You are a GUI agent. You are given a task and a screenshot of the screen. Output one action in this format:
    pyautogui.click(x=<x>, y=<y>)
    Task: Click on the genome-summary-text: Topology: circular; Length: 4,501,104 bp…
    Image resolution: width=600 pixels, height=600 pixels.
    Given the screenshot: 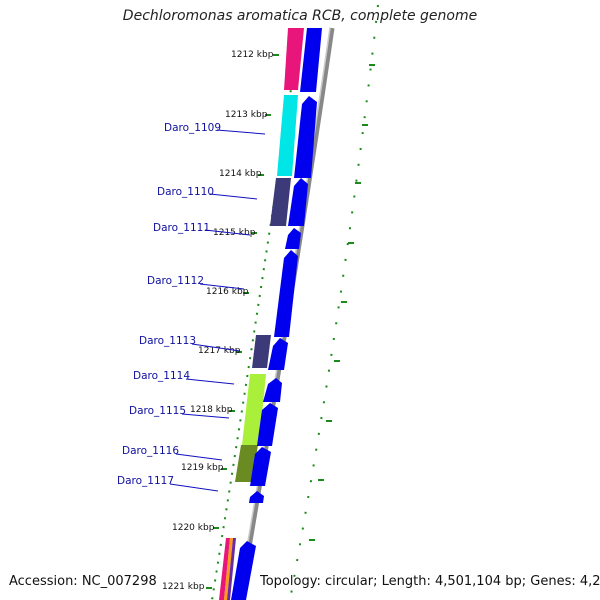 What is the action you would take?
    pyautogui.click(x=430, y=581)
    